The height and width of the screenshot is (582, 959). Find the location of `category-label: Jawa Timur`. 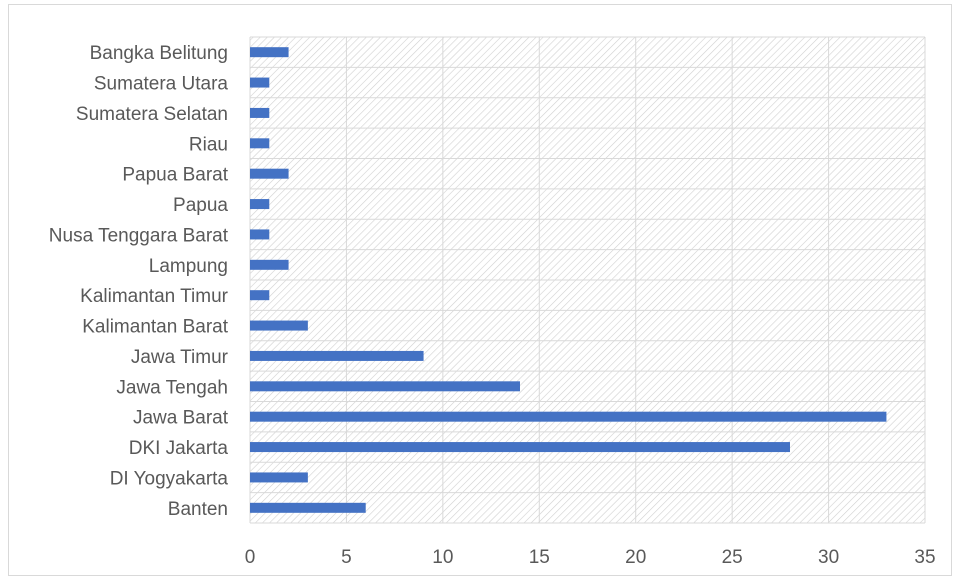

category-label: Jawa Timur is located at coordinates (180, 357).